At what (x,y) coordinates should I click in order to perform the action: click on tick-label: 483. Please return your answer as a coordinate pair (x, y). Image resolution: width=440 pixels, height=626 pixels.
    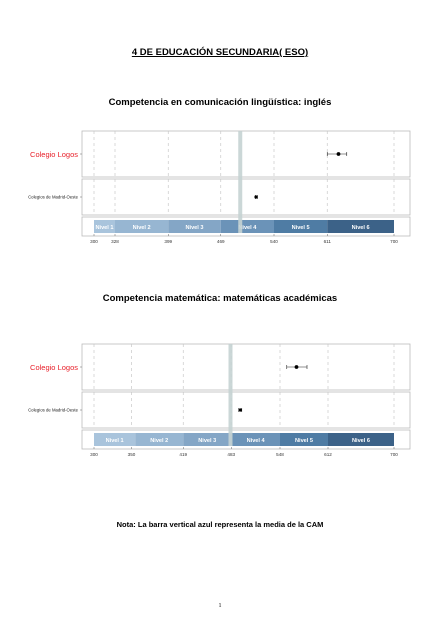
    Looking at the image, I should click on (231, 454).